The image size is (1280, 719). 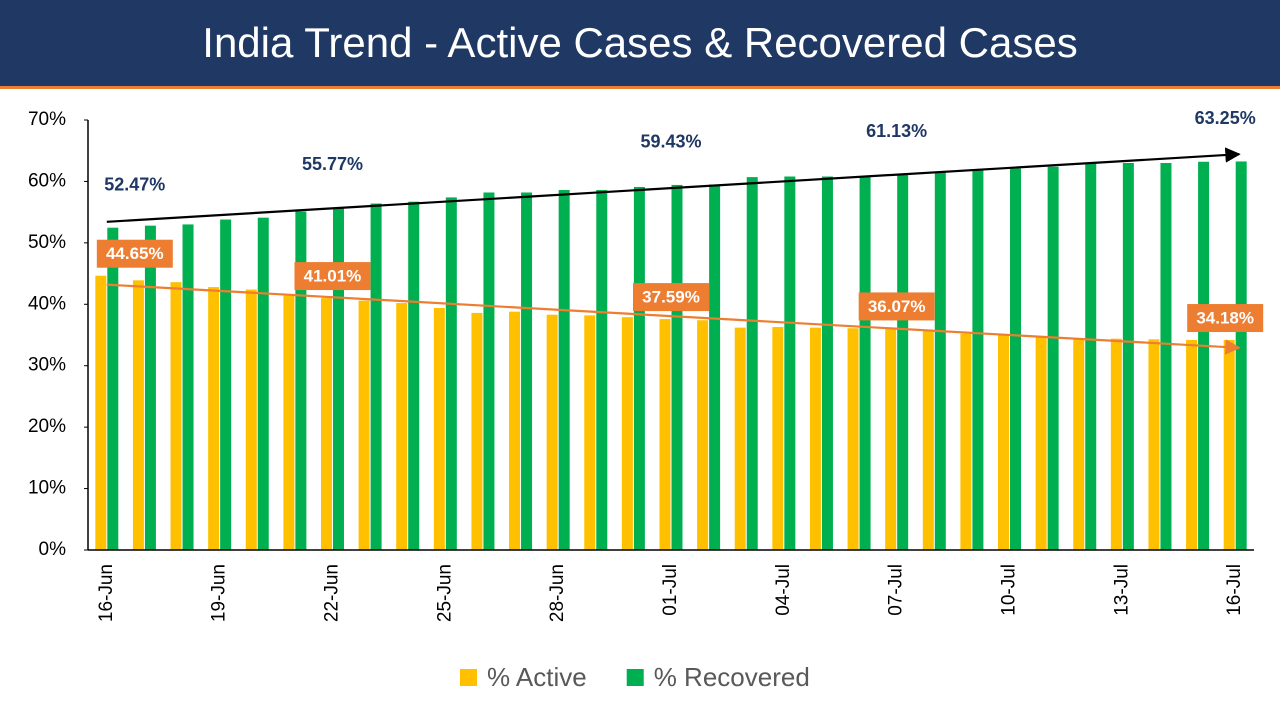 I want to click on x-tick-label: 22-Jun, so click(x=331, y=593).